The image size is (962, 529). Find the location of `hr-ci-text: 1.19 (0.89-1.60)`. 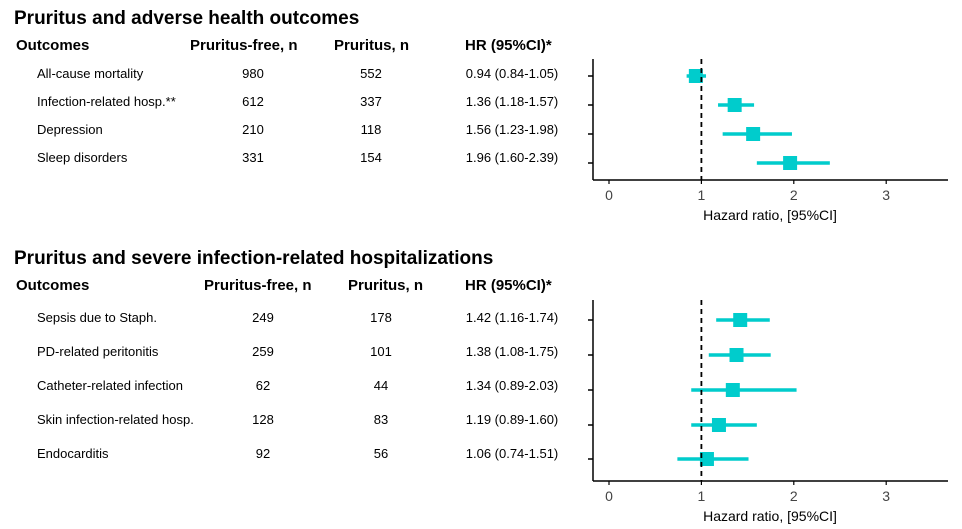

hr-ci-text: 1.19 (0.89-1.60) is located at coordinates (512, 419).